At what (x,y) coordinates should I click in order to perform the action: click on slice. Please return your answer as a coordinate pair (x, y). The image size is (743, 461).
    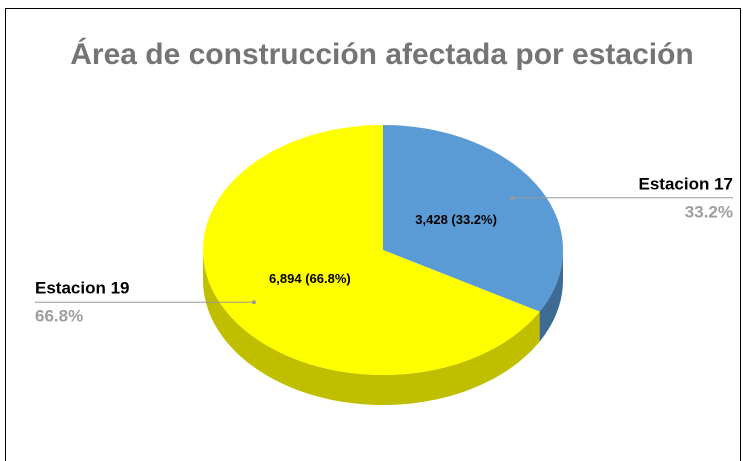
    Looking at the image, I should click on (473, 218).